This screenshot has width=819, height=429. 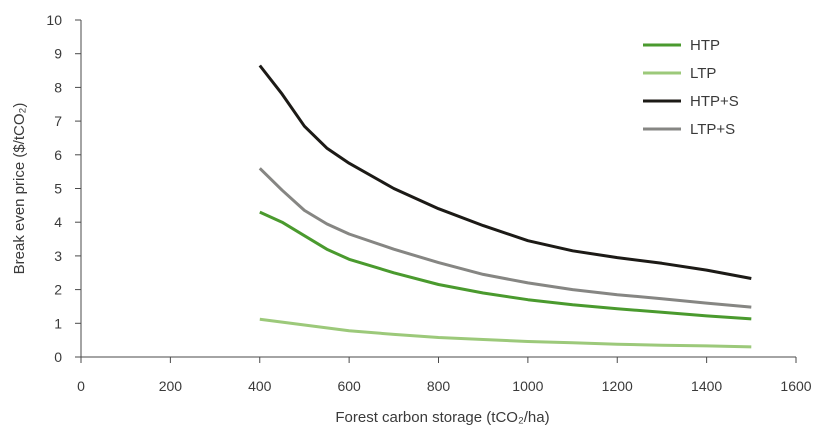 What do you see at coordinates (58, 189) in the screenshot?
I see `y-tick-label: 5` at bounding box center [58, 189].